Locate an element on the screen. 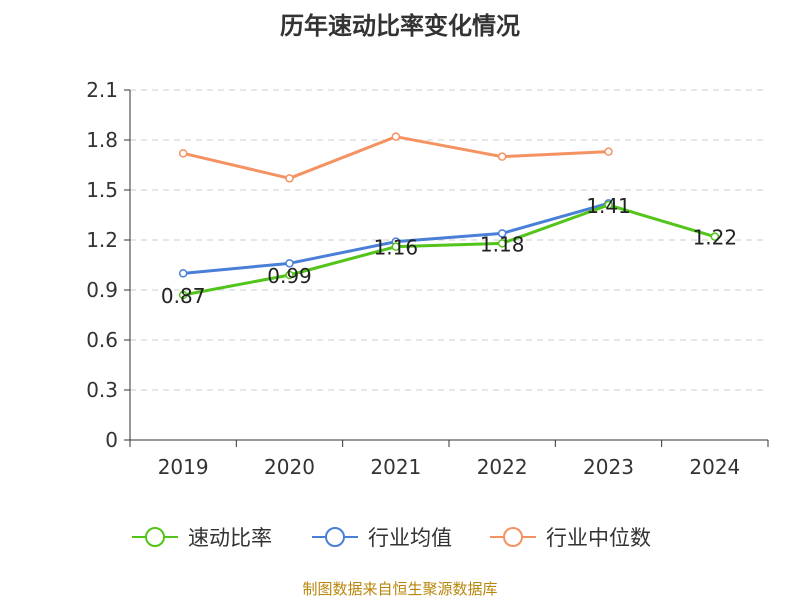 The height and width of the screenshot is (600, 800). x-tick-label: 2024 is located at coordinates (714, 467).